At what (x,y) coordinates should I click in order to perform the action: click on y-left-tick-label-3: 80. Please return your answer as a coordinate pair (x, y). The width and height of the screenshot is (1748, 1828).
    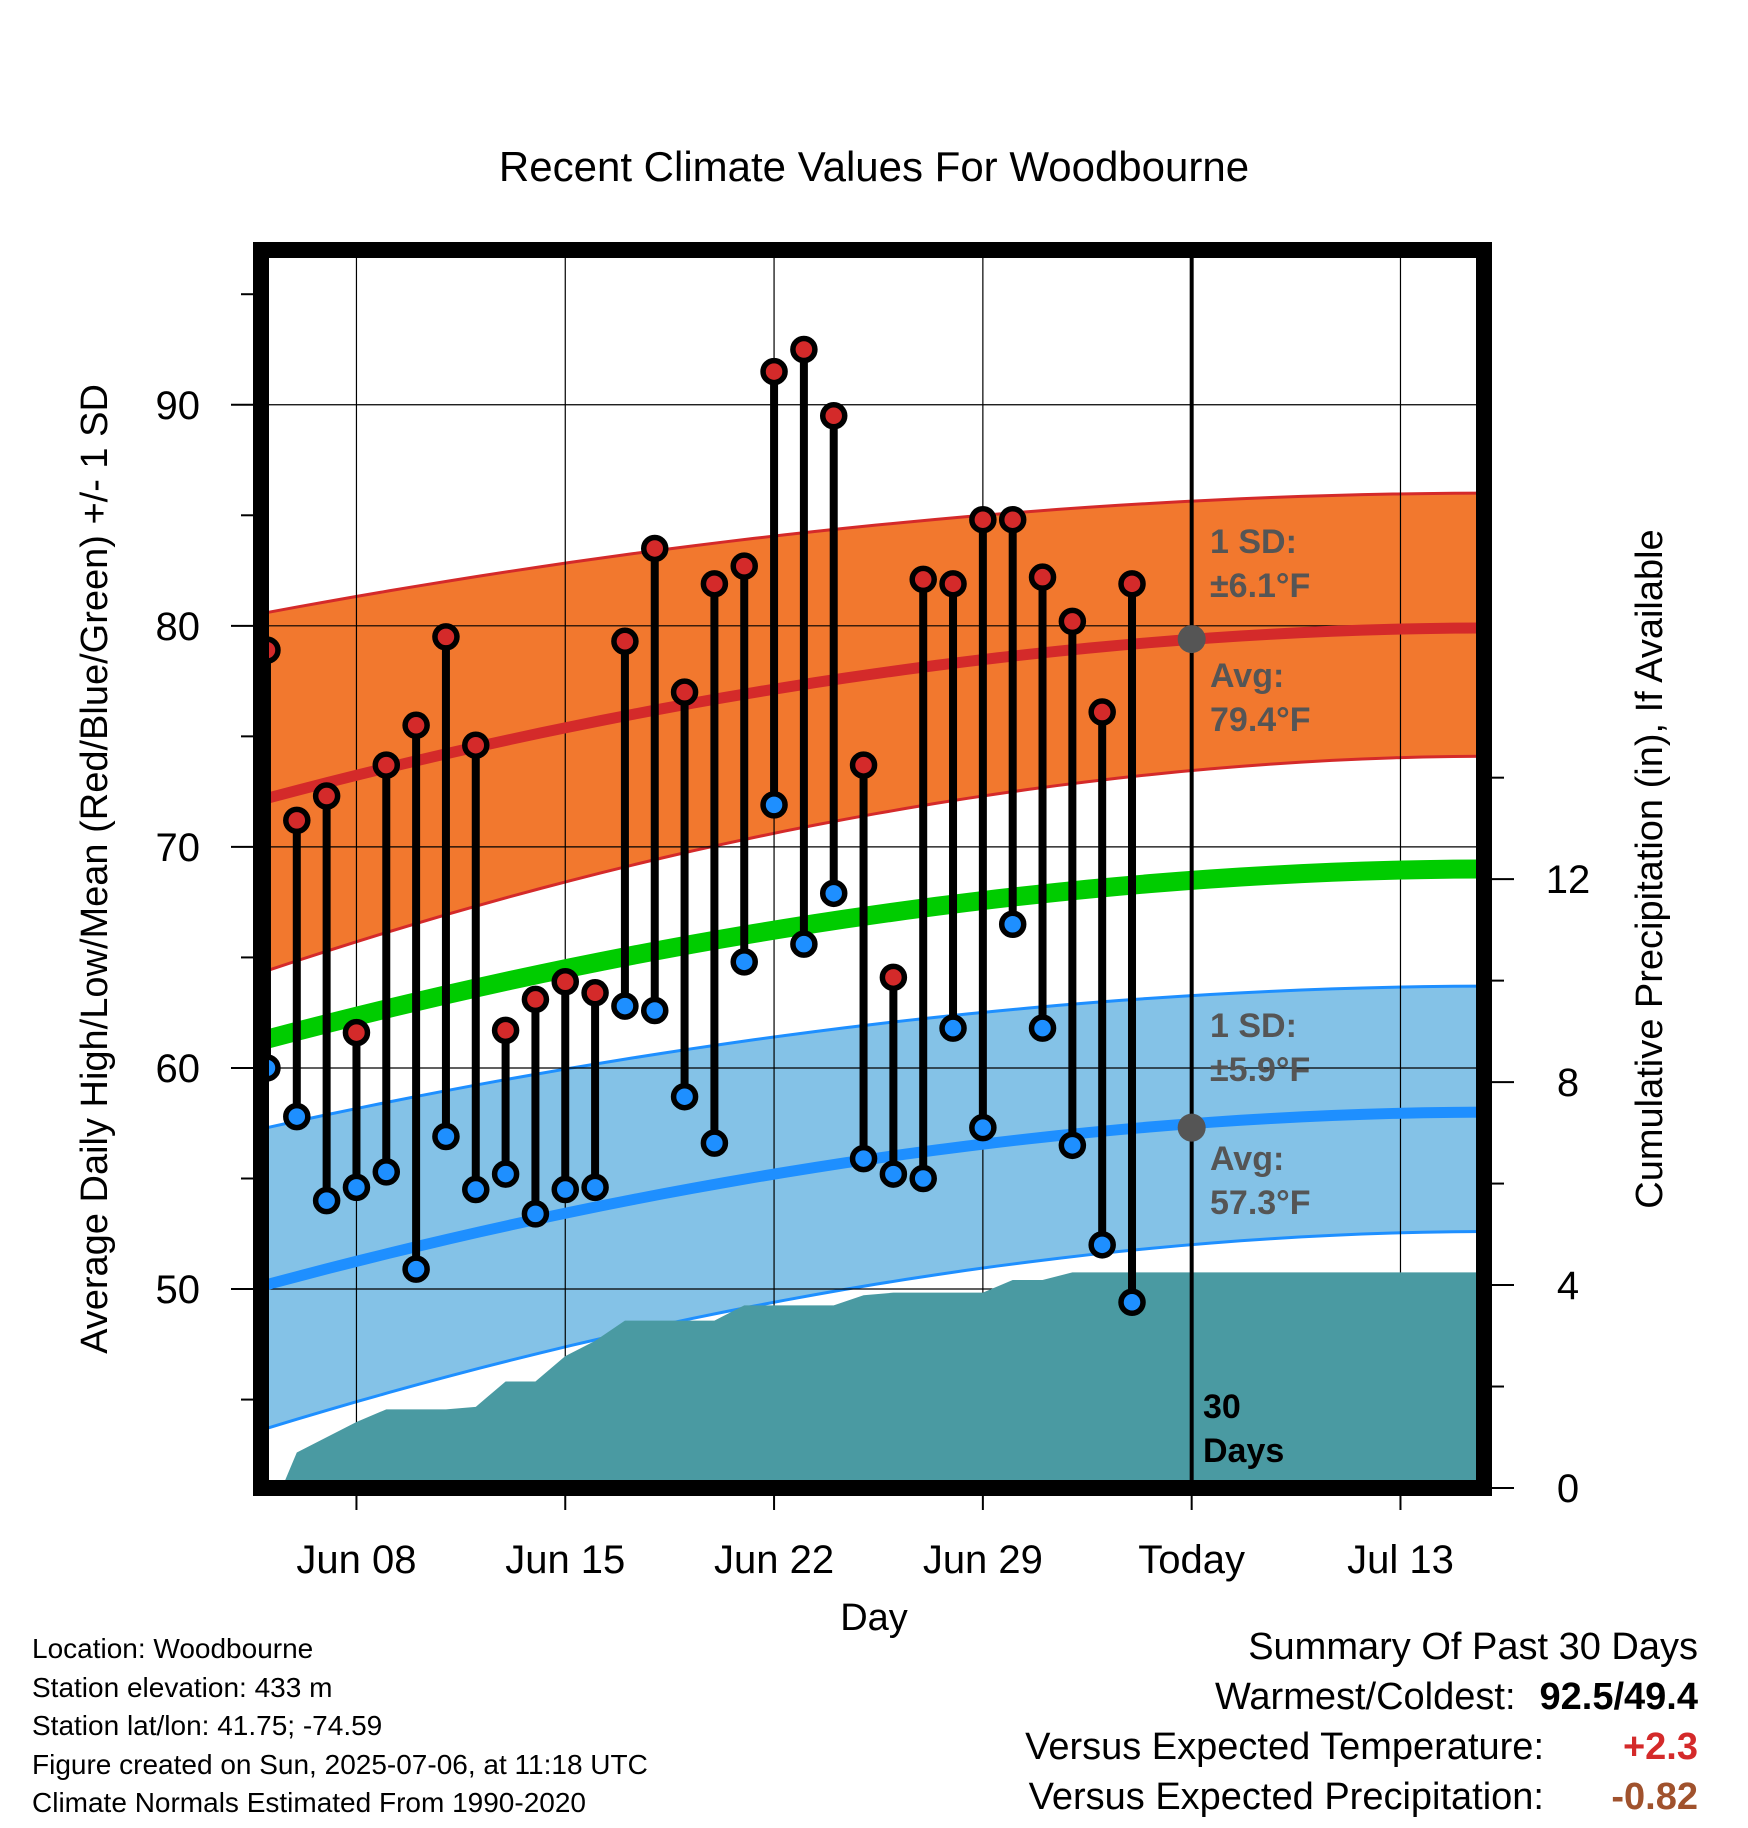
    Looking at the image, I should click on (178, 627).